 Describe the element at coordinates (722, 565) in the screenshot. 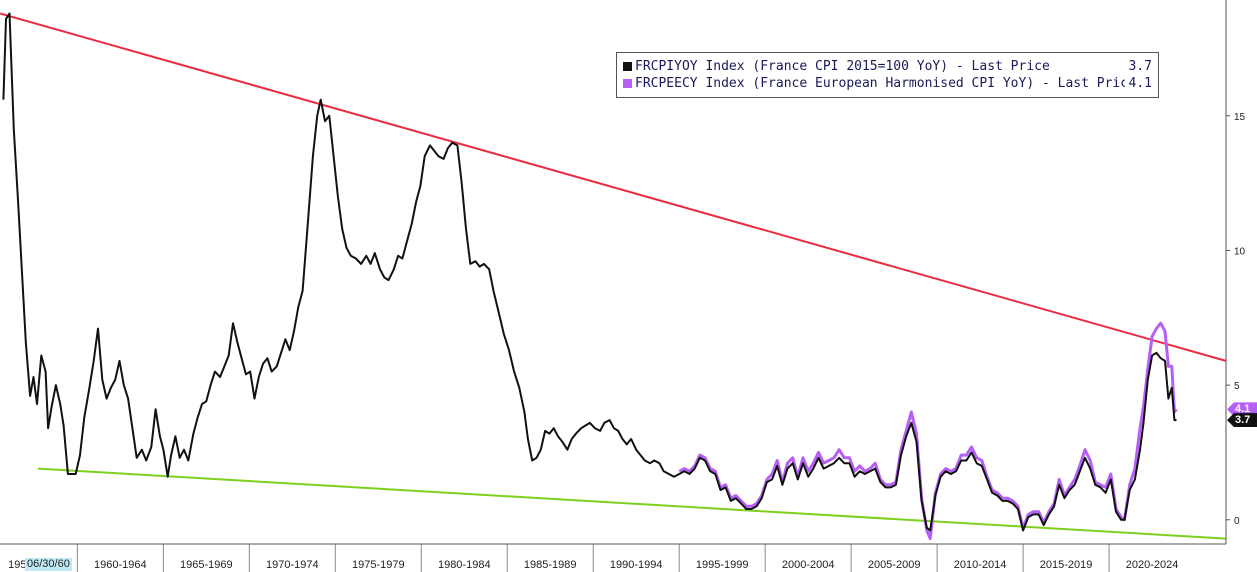

I see `x-tick-label: 1995-1999` at that location.